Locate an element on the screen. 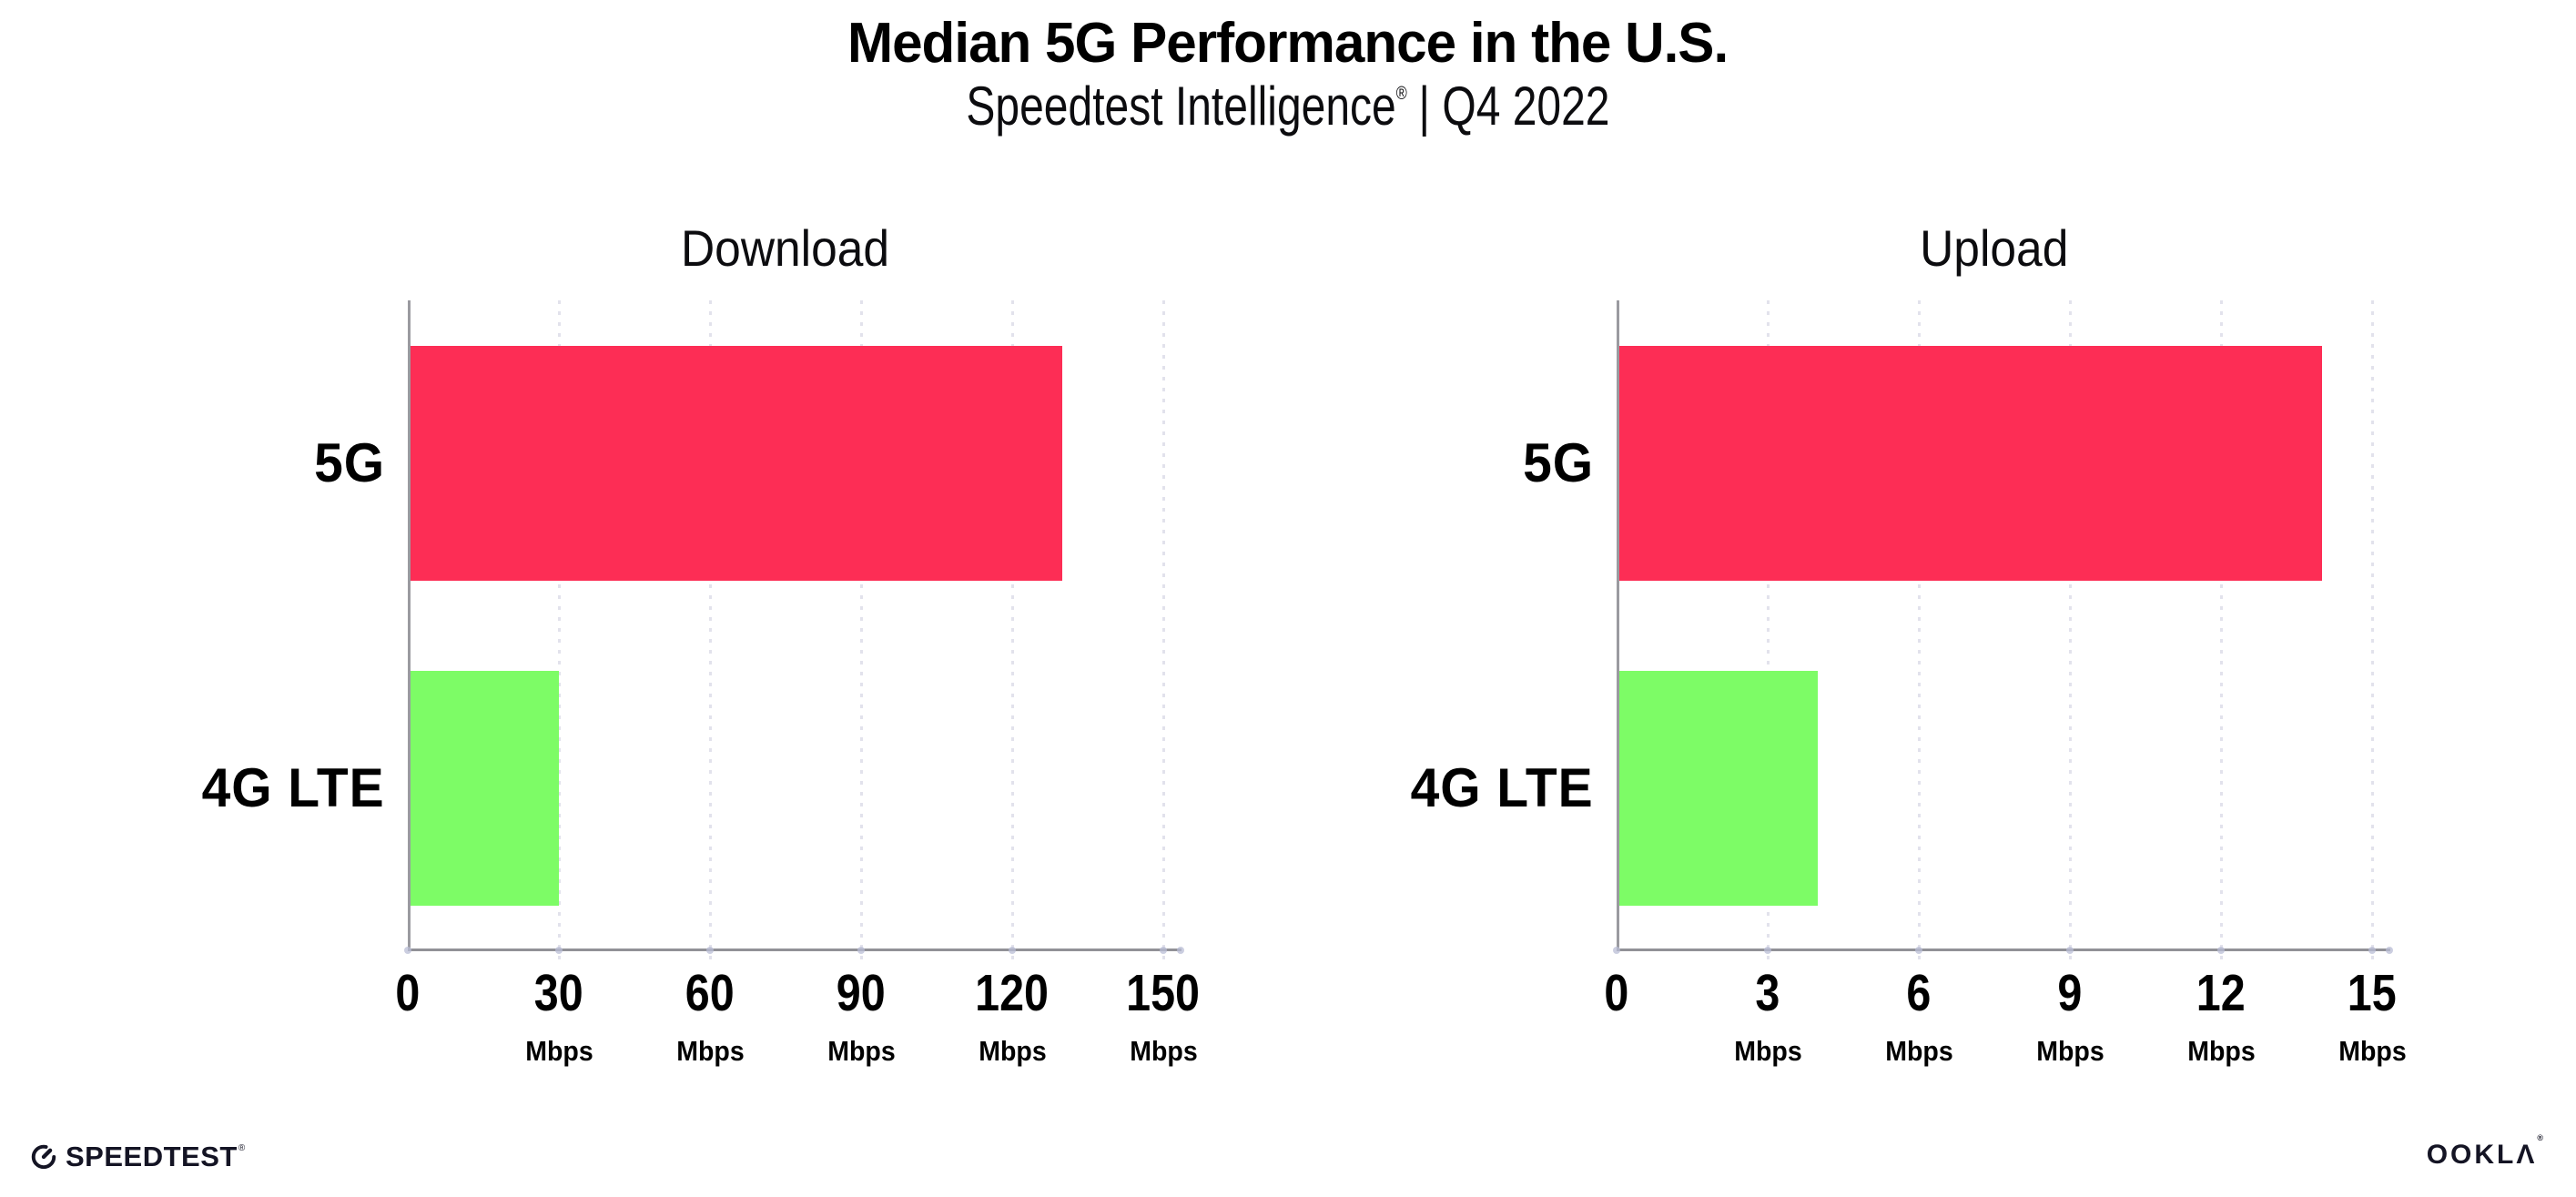 This screenshot has width=2576, height=1197. upload-x-tick-label-0: 0 is located at coordinates (1616, 993).